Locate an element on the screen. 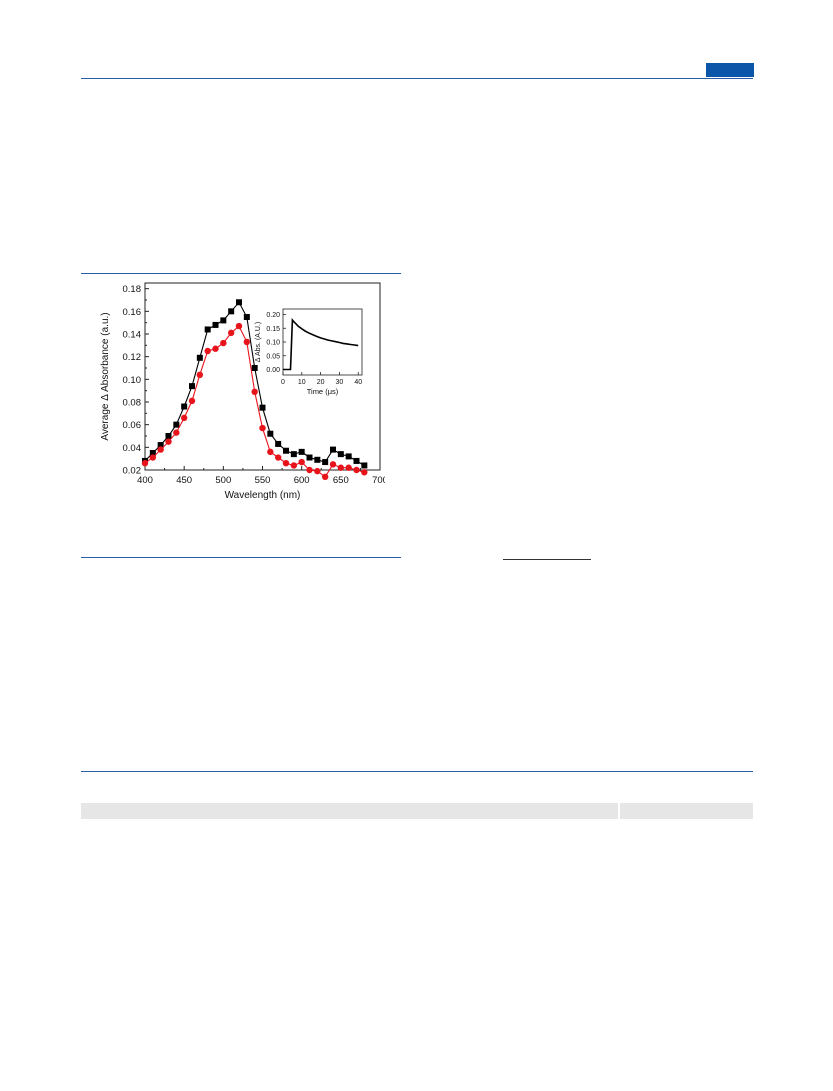 This screenshot has width=833, height=1091. table-header-divider is located at coordinates (619, 811).